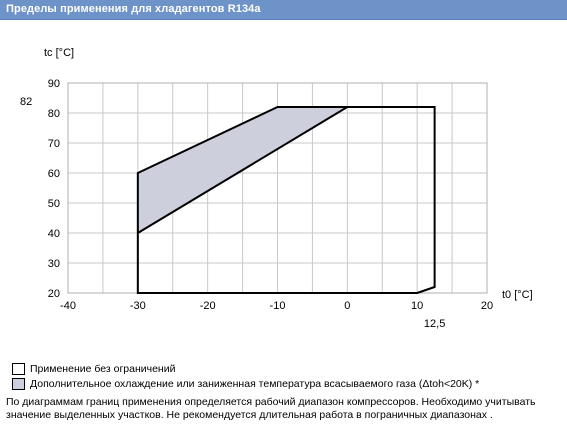 Image resolution: width=567 pixels, height=427 pixels. I want to click on x-tick-label: -20, so click(208, 306).